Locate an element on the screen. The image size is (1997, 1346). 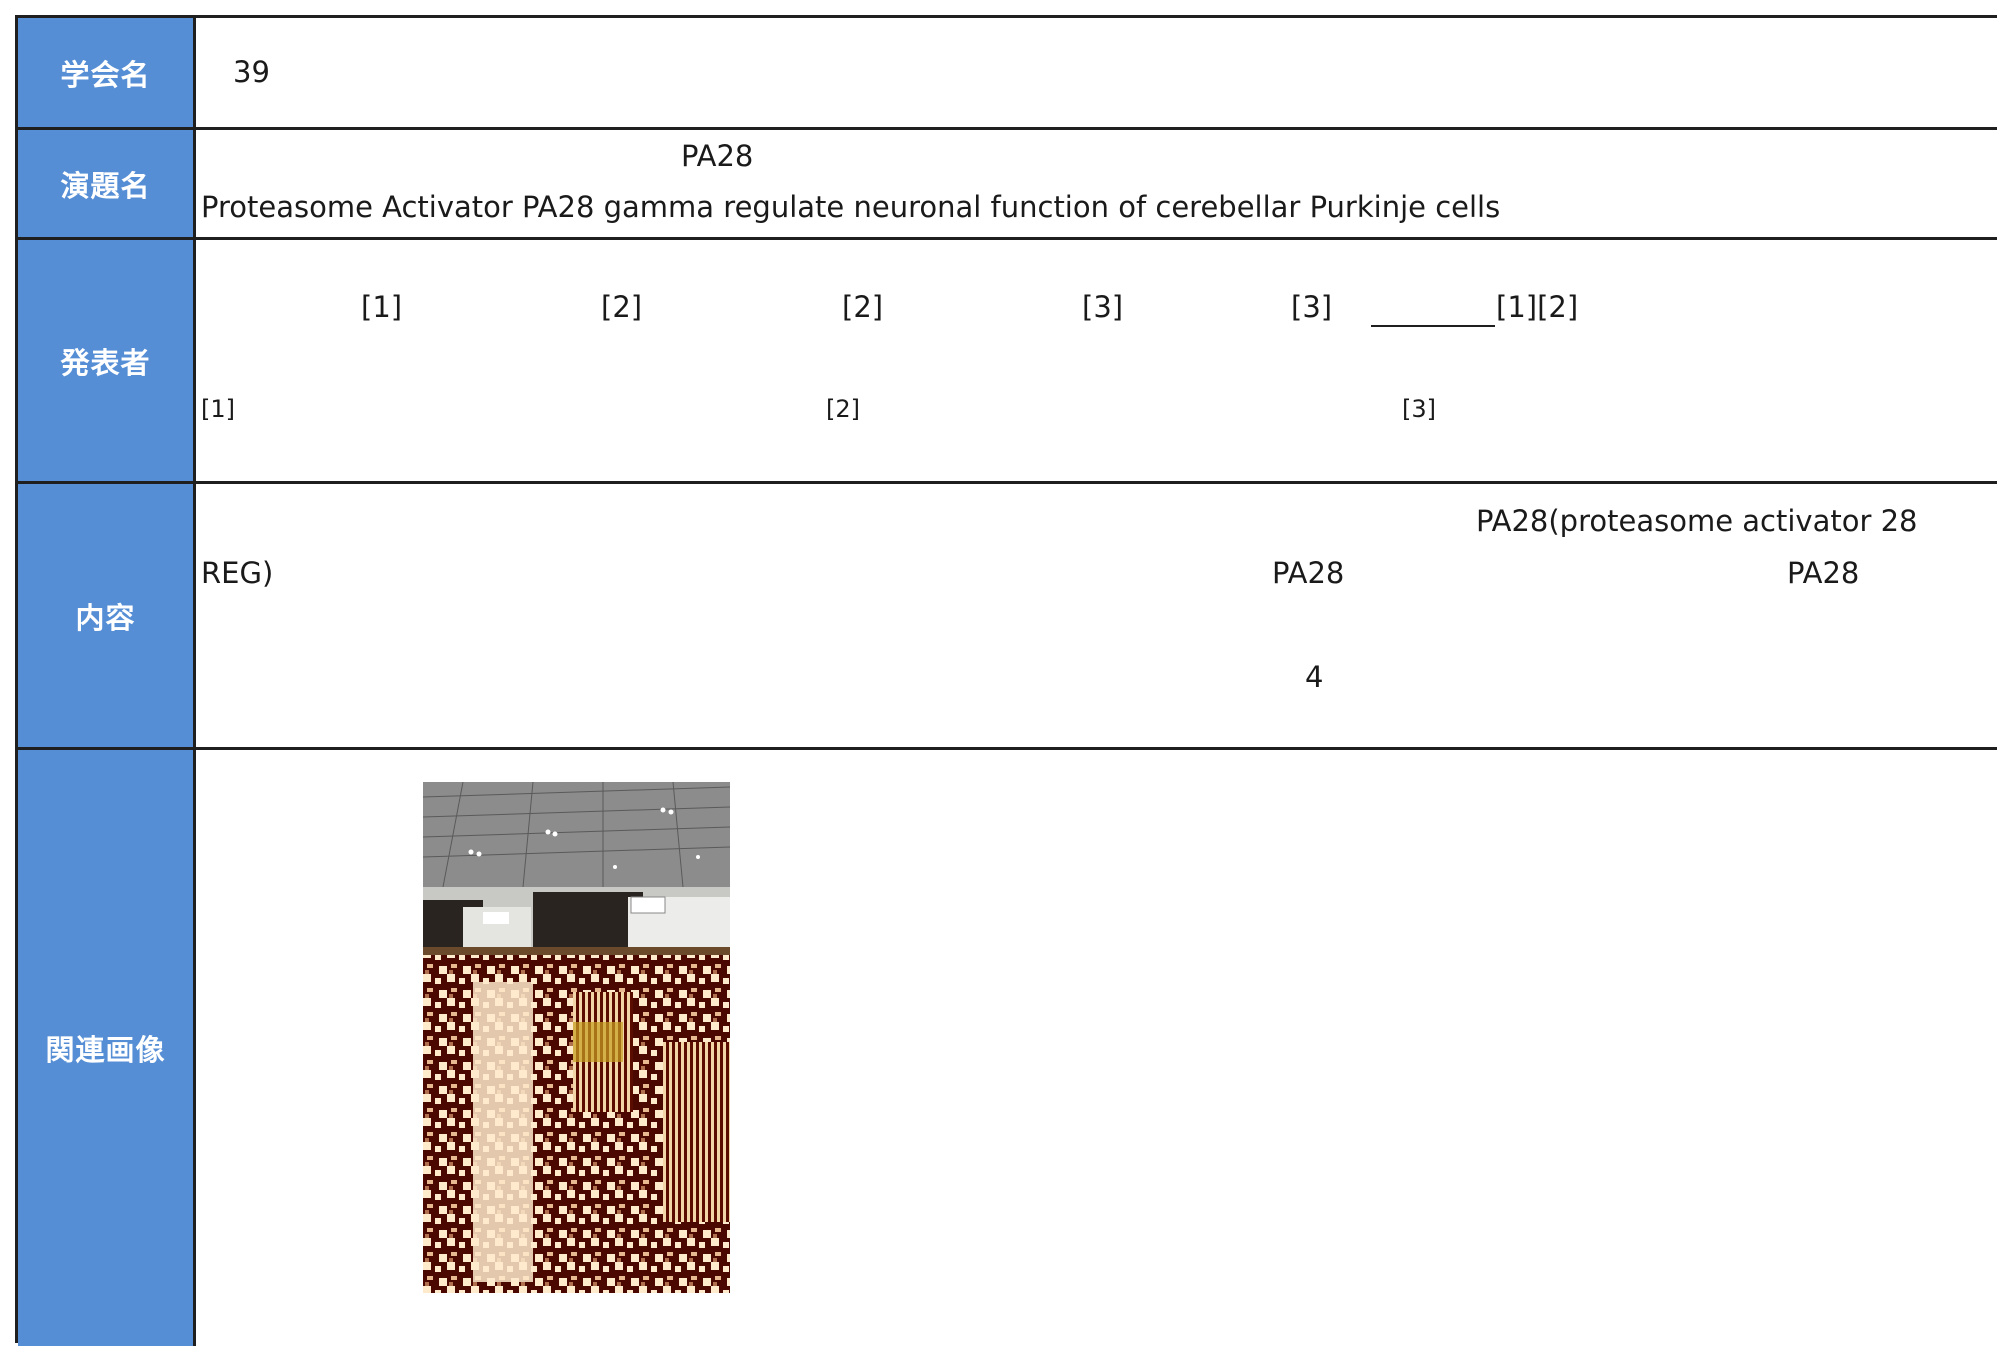
presenters-label: 発表者 is located at coordinates (107, 360).